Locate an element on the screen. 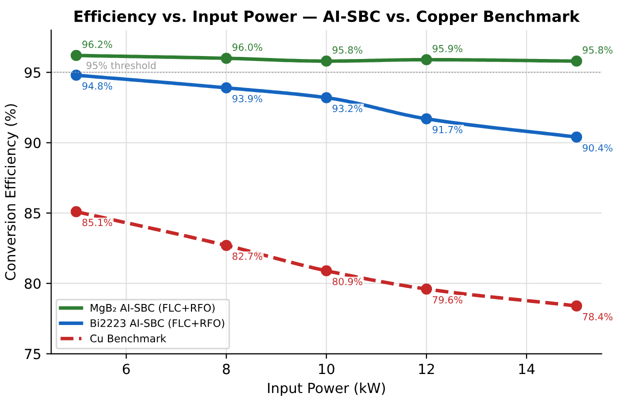 The width and height of the screenshot is (640, 402). data-label: 79.6% is located at coordinates (447, 300).